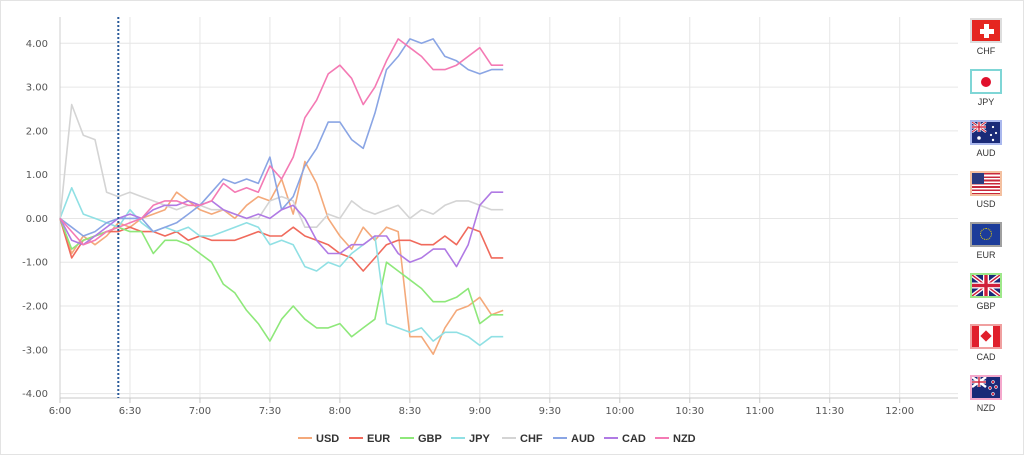 The width and height of the screenshot is (1024, 455). What do you see at coordinates (281, 280) in the screenshot?
I see `series-line-gbp` at bounding box center [281, 280].